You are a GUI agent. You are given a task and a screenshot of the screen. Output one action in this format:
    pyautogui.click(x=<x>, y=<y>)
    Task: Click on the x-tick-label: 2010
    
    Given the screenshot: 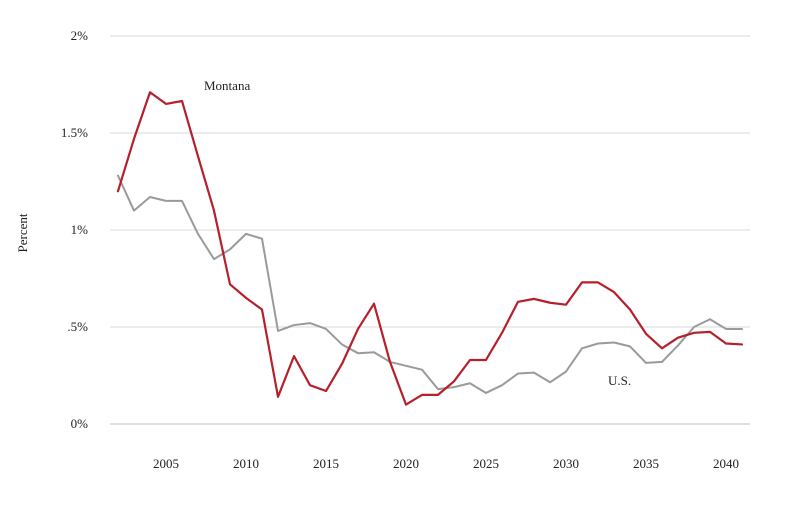 What is the action you would take?
    pyautogui.click(x=246, y=463)
    